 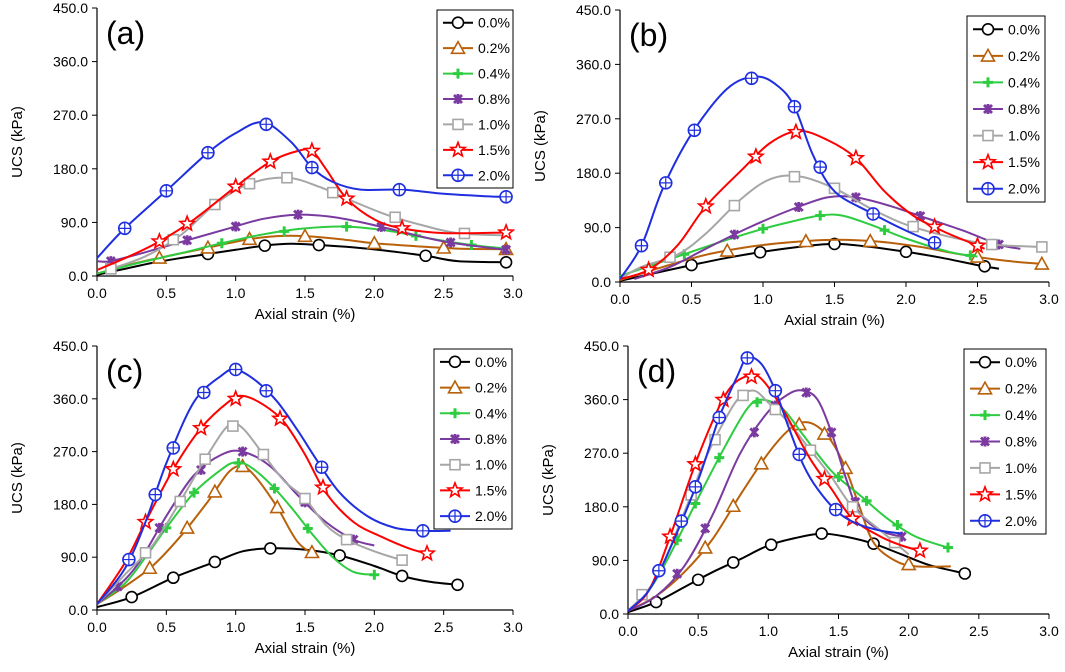 I want to click on y-tick-label: 0.0, so click(x=602, y=282).